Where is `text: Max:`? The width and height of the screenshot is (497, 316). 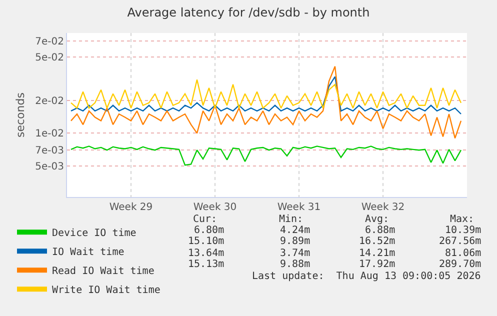
text: Max: is located at coordinates (462, 219).